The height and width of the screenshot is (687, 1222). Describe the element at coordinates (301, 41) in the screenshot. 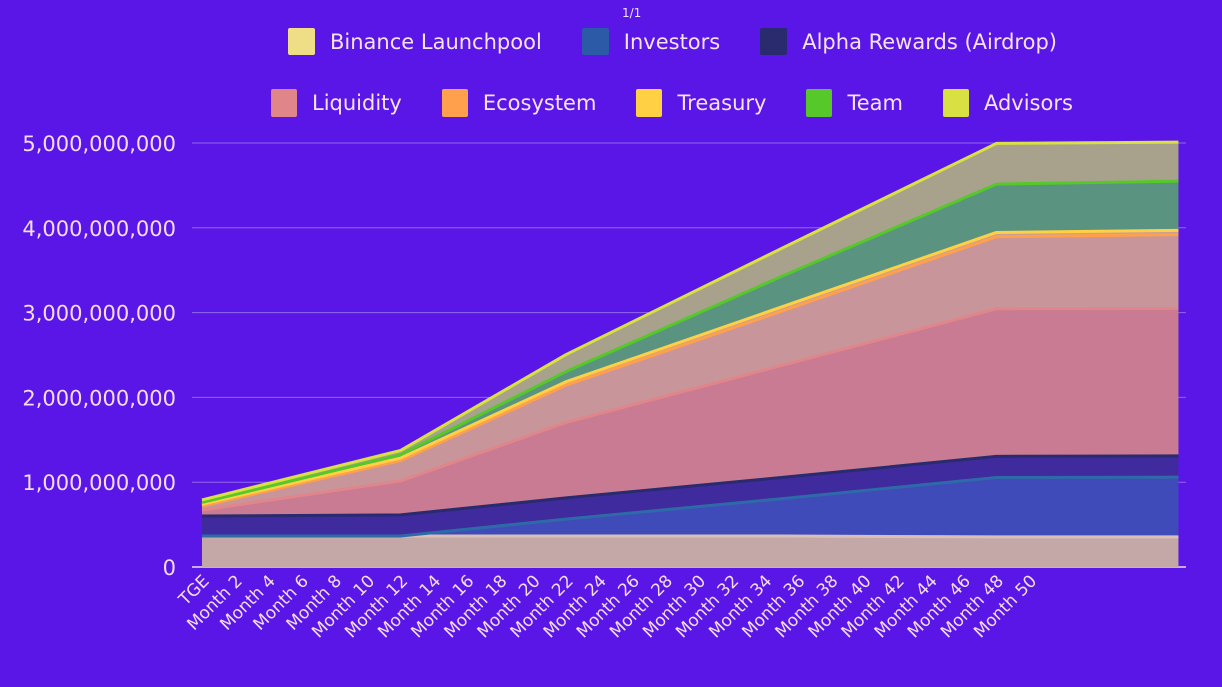

I see `legend-swatch-binance-launchpool` at that location.